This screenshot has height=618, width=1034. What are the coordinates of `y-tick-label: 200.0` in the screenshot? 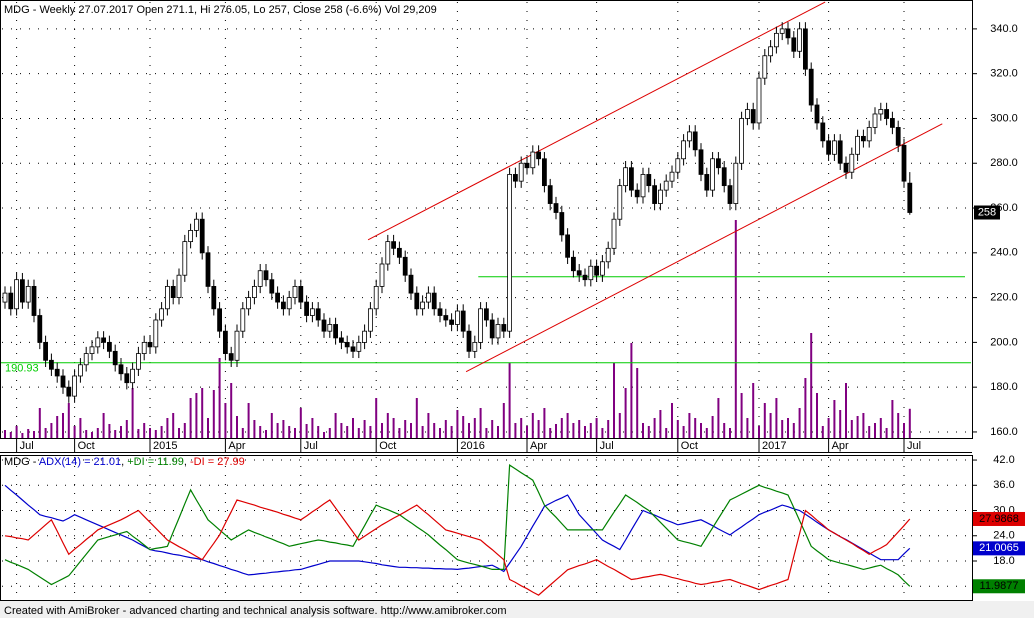 It's located at (1004, 342).